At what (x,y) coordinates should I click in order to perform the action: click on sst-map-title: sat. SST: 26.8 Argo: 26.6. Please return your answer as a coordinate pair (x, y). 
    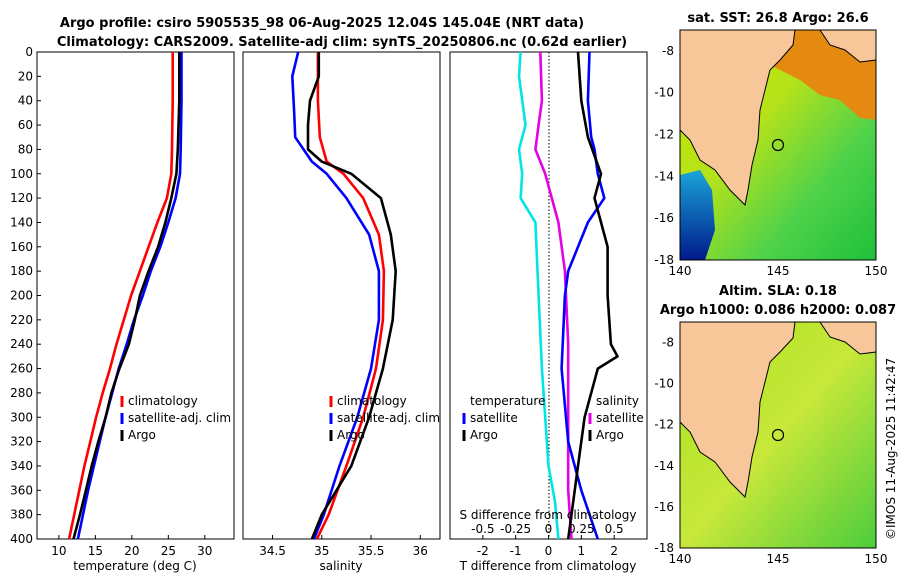
    Looking at the image, I should click on (777, 18).